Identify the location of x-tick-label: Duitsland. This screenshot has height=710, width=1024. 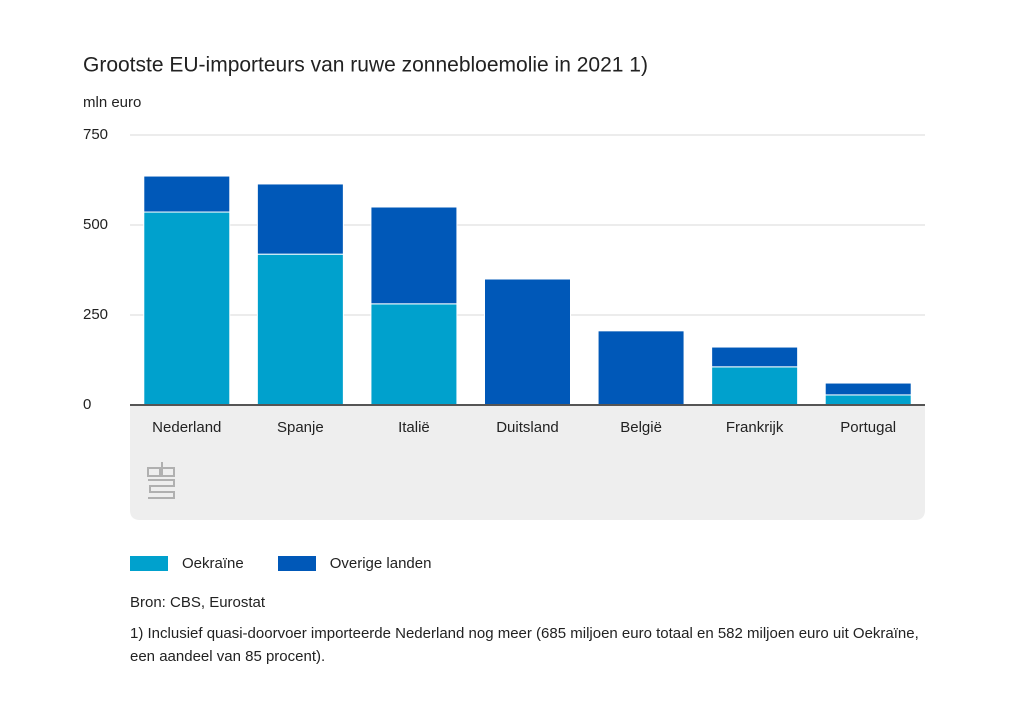
(527, 427).